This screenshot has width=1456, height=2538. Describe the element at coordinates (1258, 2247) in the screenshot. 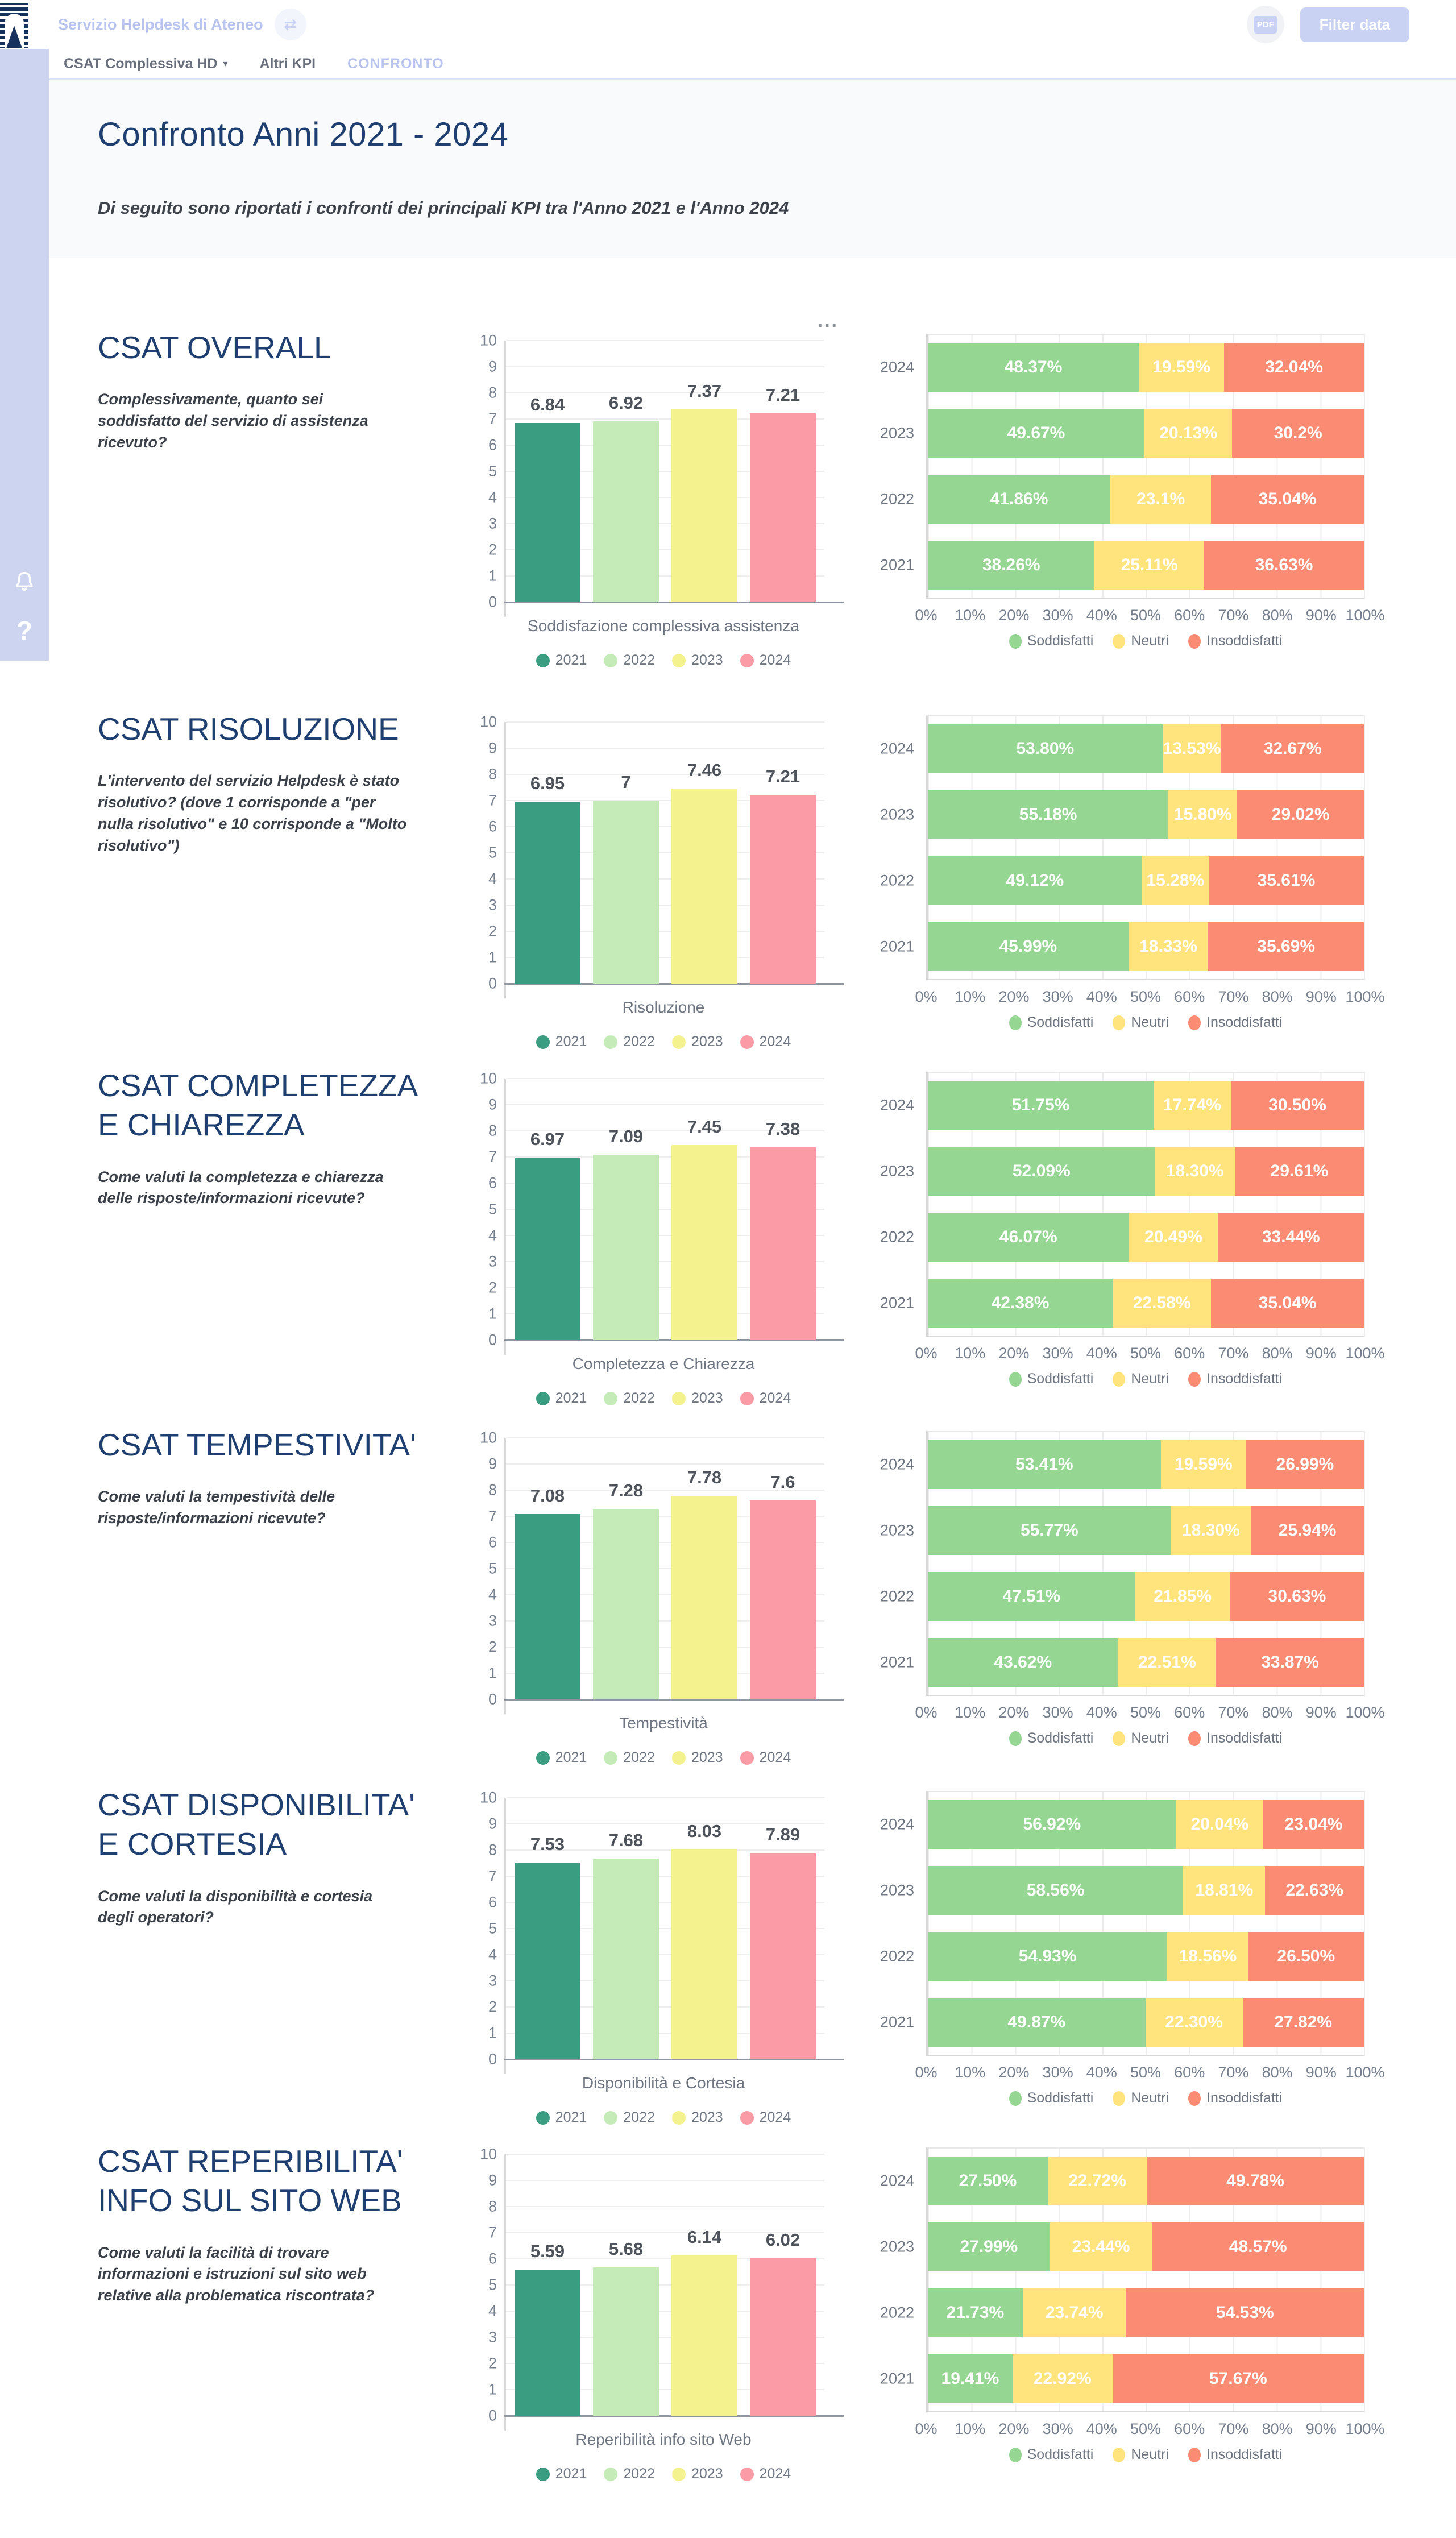

I see `stacked-segment: 48.57%` at that location.